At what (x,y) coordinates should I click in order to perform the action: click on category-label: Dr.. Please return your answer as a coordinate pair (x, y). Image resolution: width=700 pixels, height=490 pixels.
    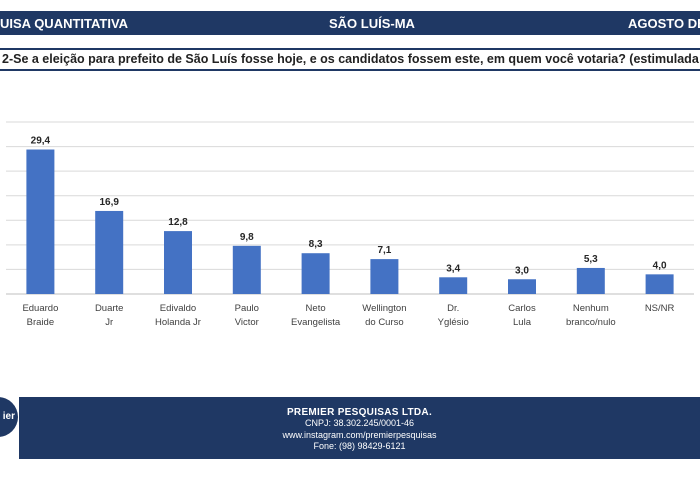
    Looking at the image, I should click on (453, 308).